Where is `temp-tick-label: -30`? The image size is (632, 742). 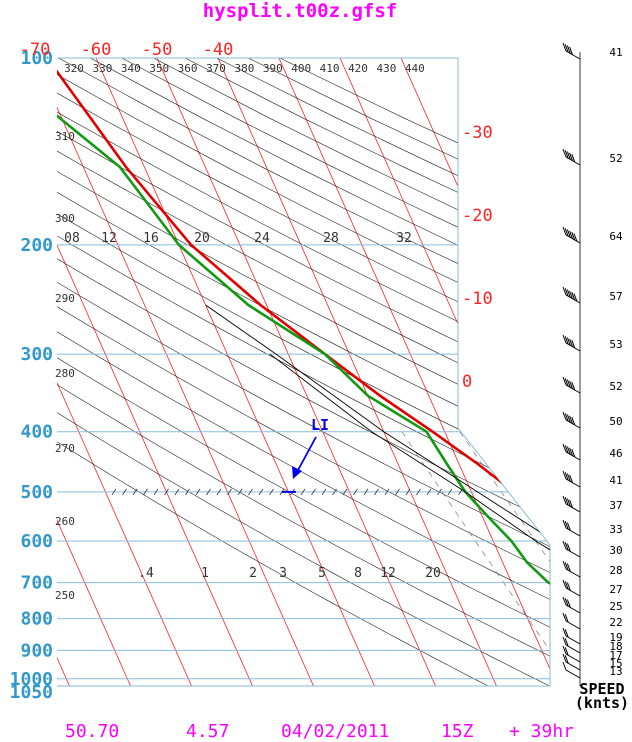
temp-tick-label: -30 is located at coordinates (477, 133).